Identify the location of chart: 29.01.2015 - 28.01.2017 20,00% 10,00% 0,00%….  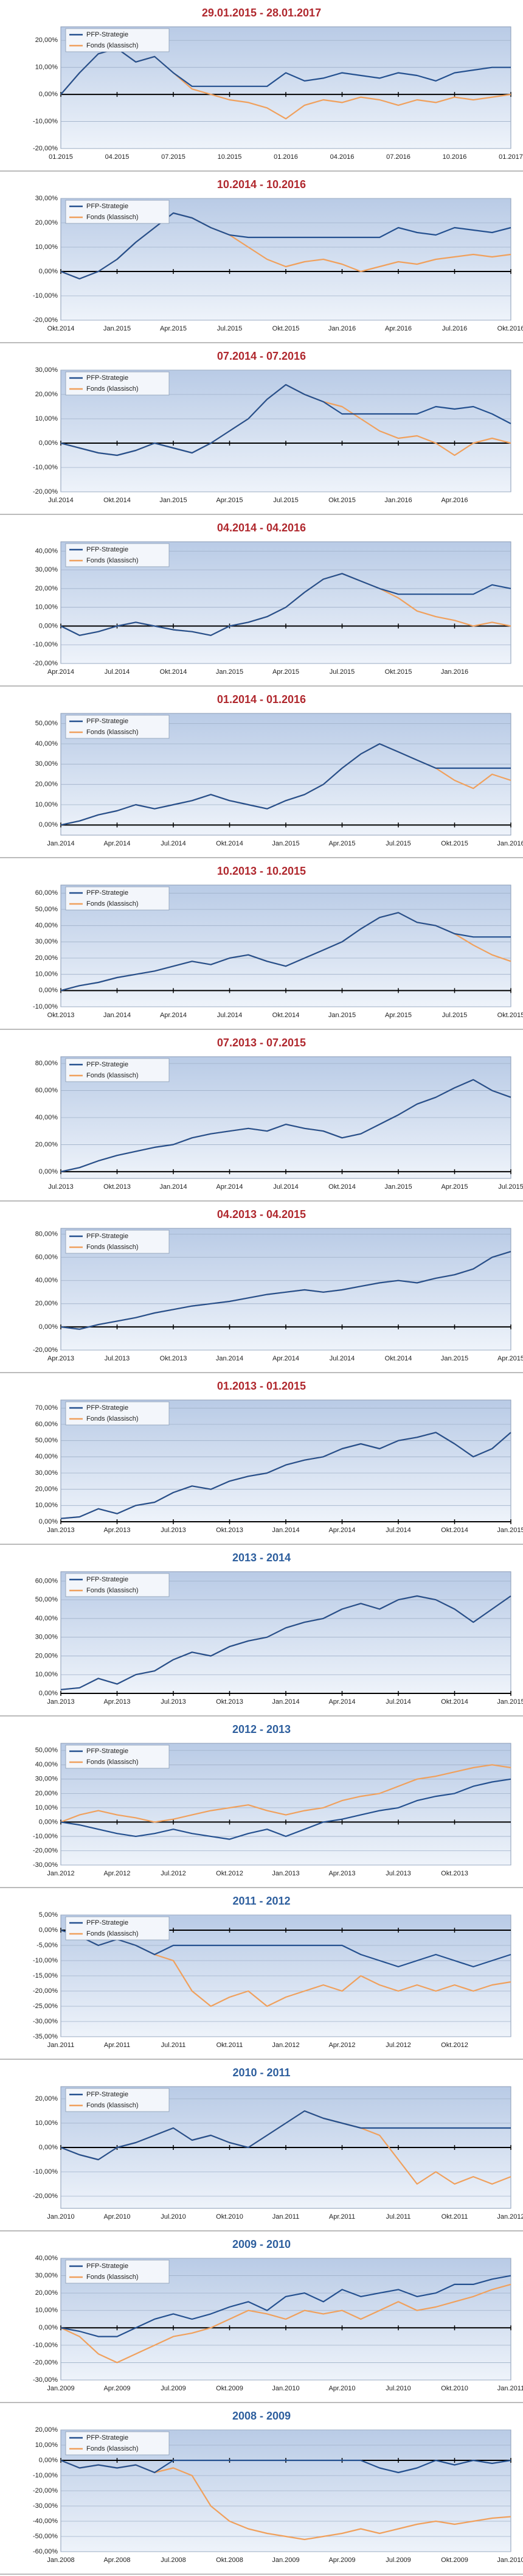
(261, 89).